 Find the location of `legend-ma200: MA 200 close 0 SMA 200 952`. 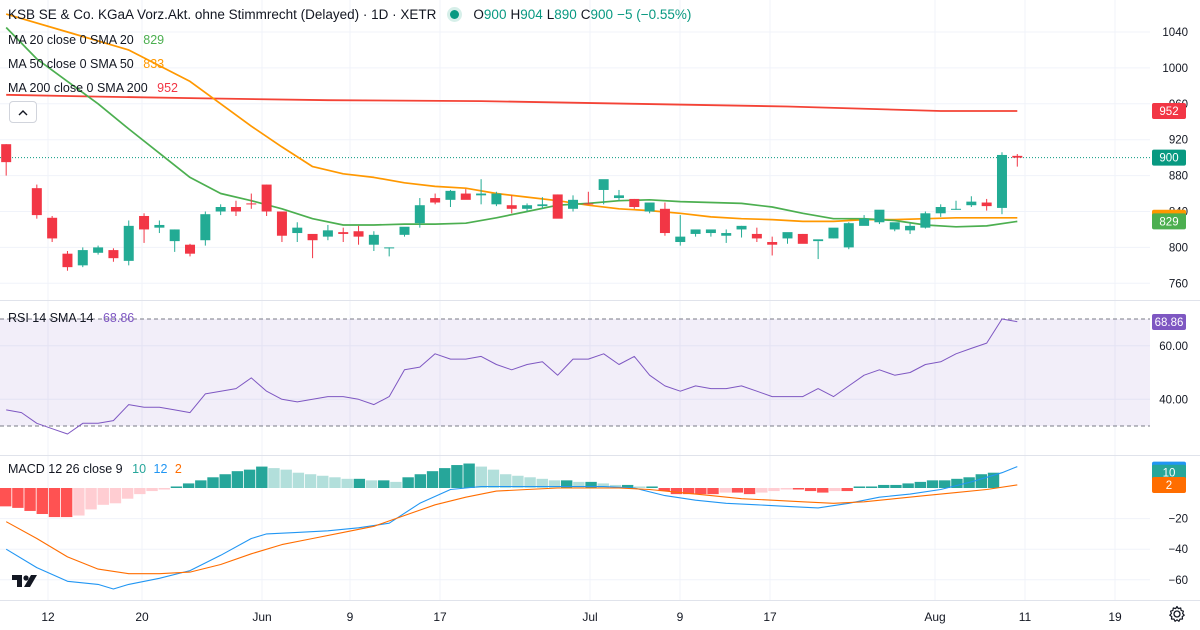

legend-ma200: MA 200 close 0 SMA 200 952 is located at coordinates (93, 88).